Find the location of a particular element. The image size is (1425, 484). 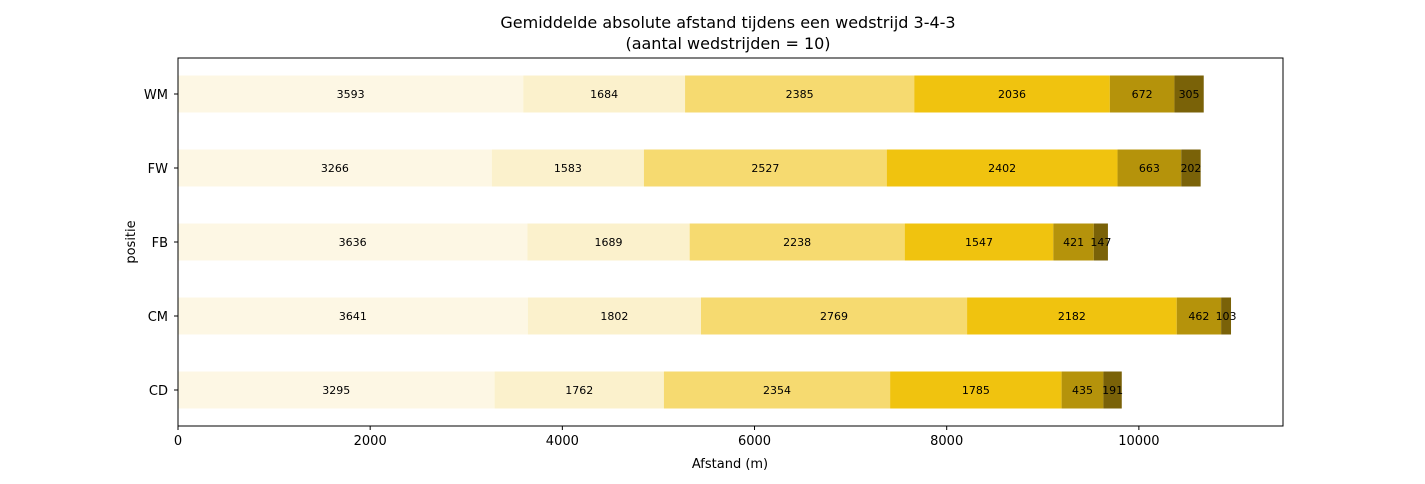

data-label-fb-segment-3: 2238 is located at coordinates (797, 242).